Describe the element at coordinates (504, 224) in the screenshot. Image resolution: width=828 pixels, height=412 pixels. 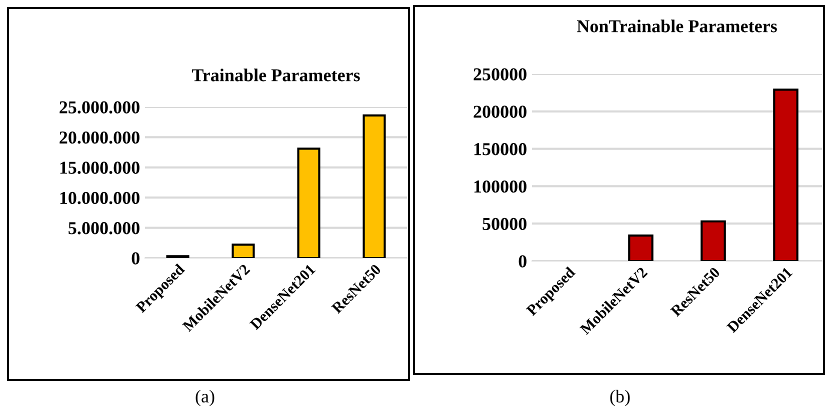
I see `y-tick-label: 50000` at that location.